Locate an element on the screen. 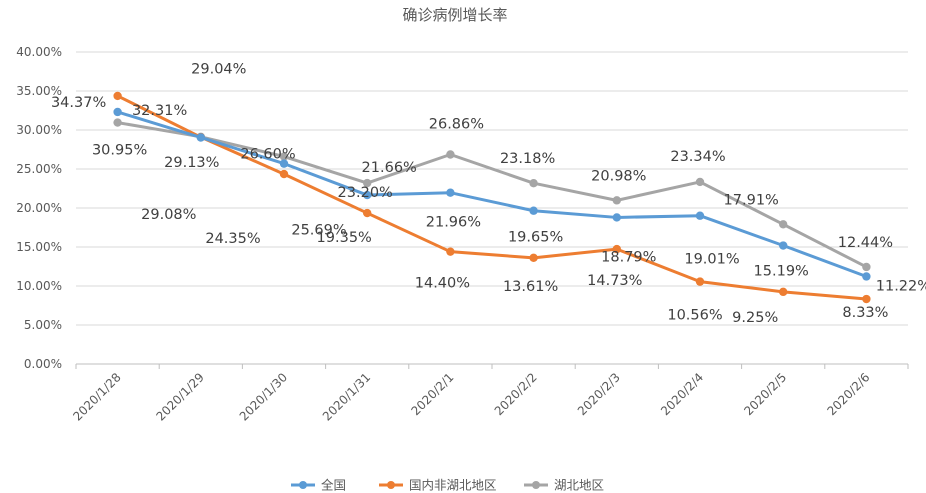 Image resolution: width=926 pixels, height=493 pixels. data-label: 12.44% is located at coordinates (865, 243).